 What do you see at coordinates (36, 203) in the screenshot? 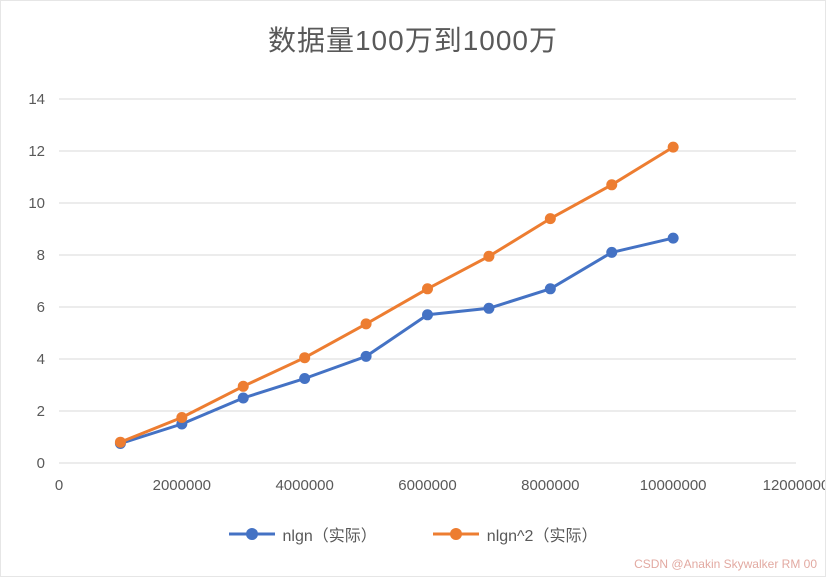
I see `y-axis-tick-label: 10` at bounding box center [36, 203].